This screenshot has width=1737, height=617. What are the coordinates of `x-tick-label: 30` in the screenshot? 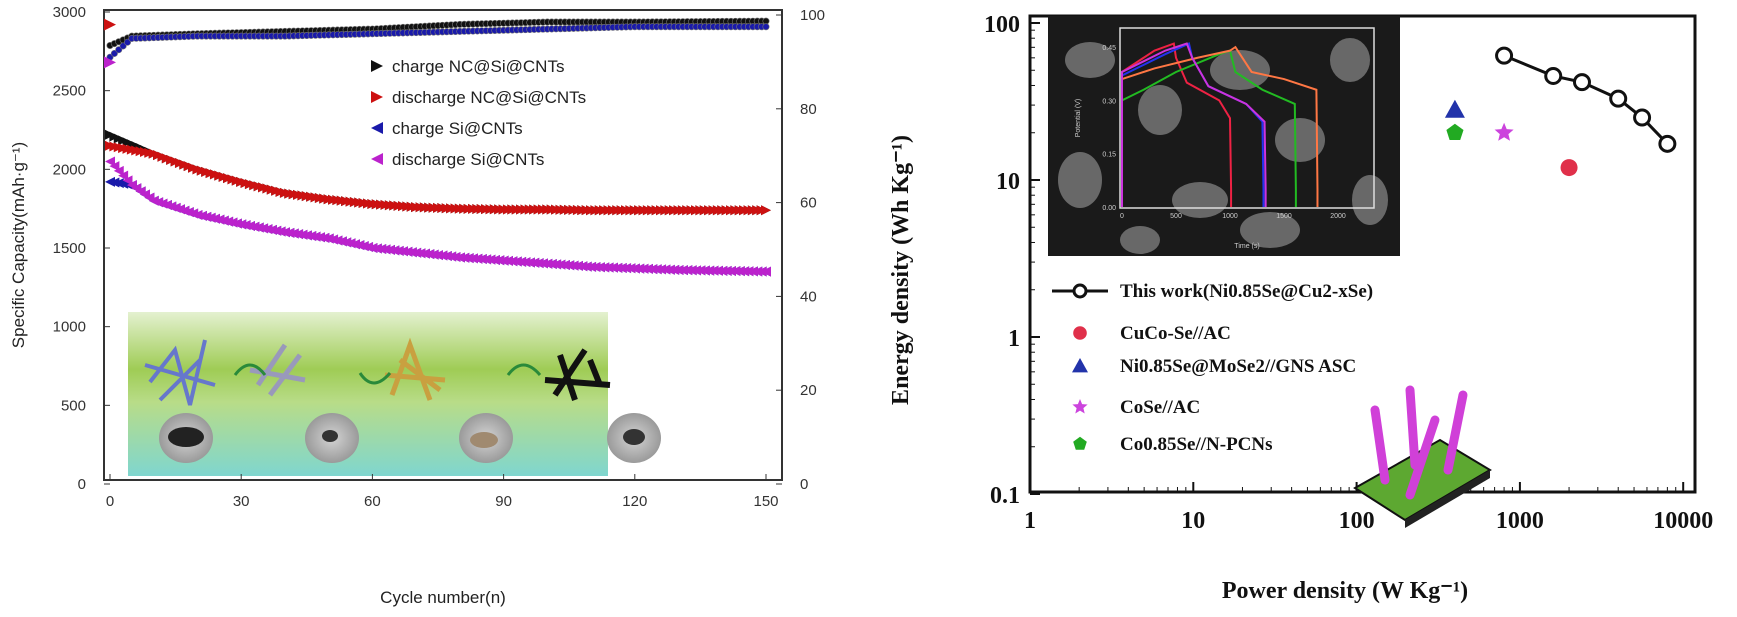 It's located at (241, 501).